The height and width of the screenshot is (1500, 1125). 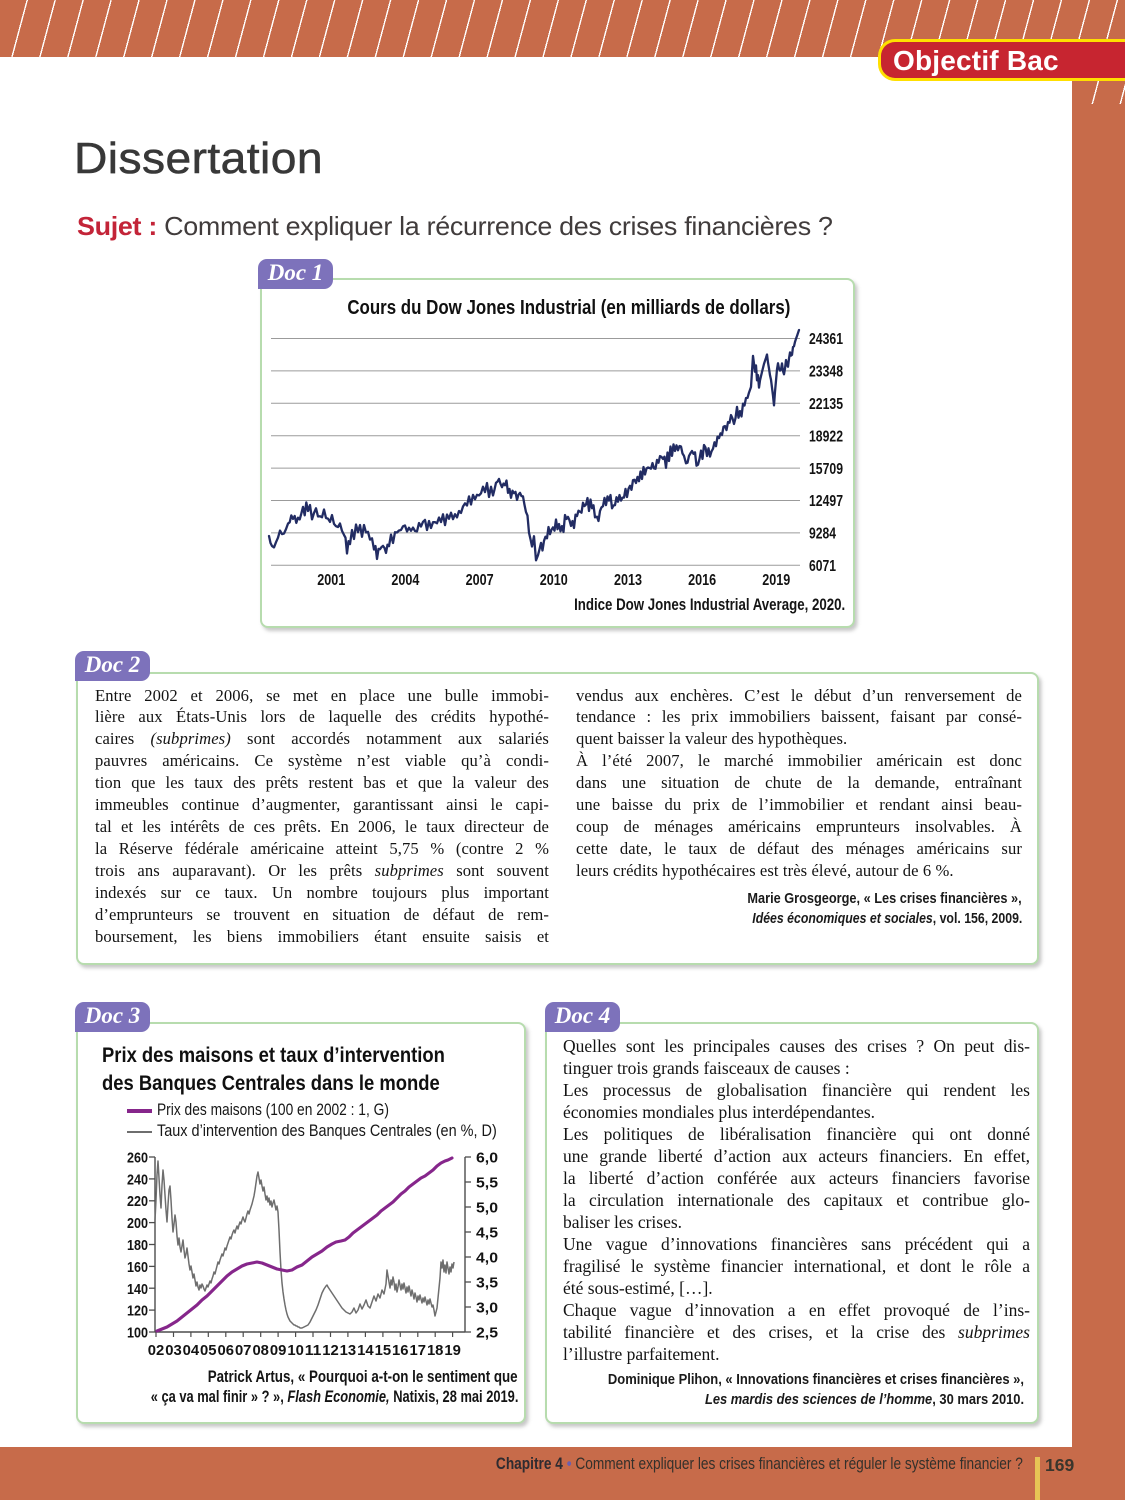 What do you see at coordinates (313, 1350) in the screenshot?
I see `svg-text: 11` at bounding box center [313, 1350].